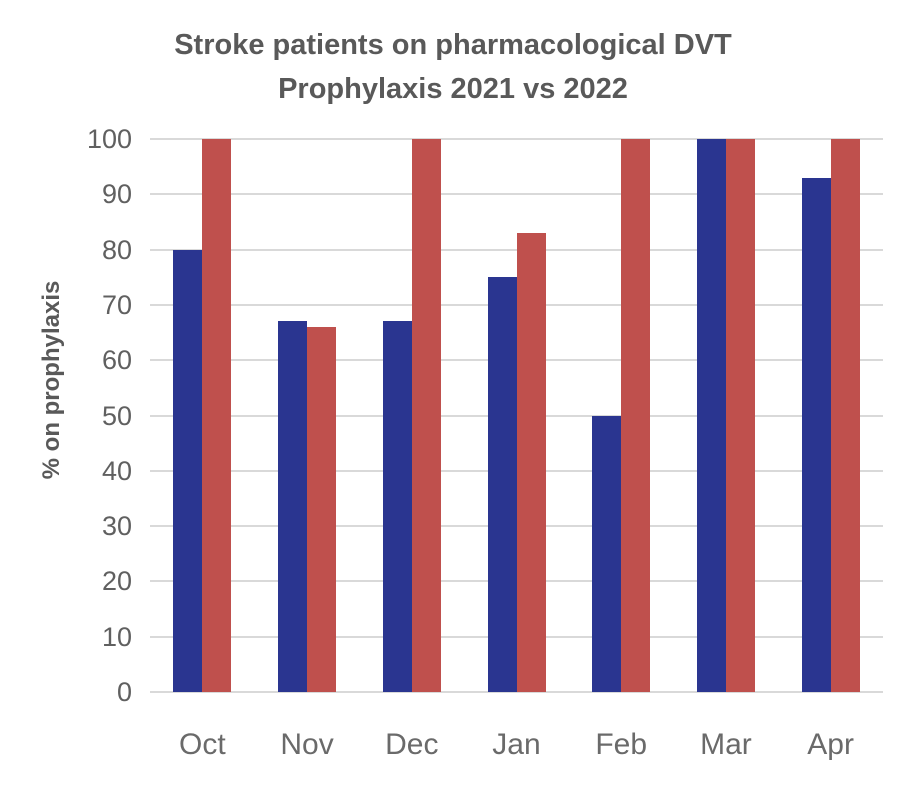 The height and width of the screenshot is (786, 906). Describe the element at coordinates (322, 509) in the screenshot. I see `bar-2022-nov` at that location.